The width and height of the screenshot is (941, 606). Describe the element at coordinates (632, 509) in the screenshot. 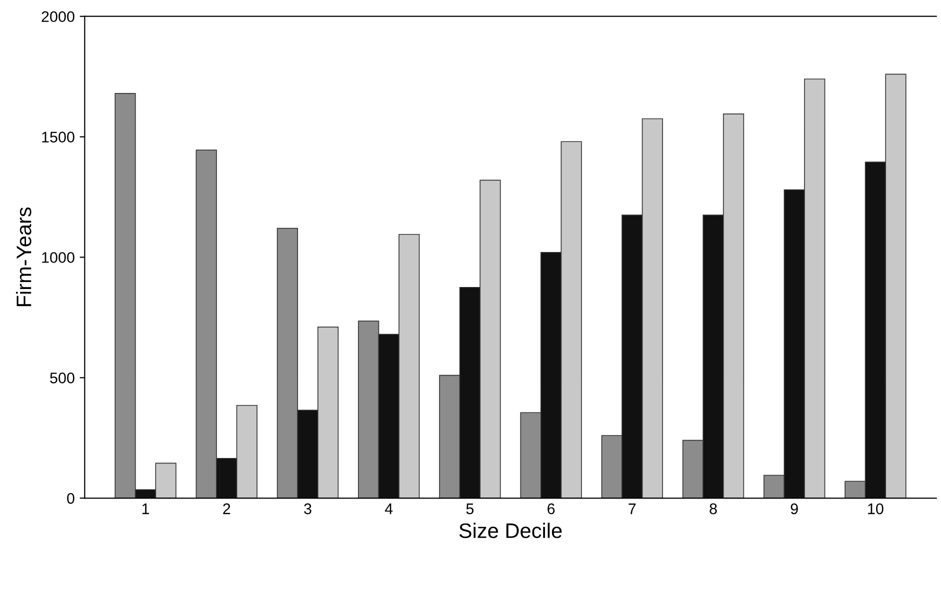

I see `x-tick-label: 7` at that location.